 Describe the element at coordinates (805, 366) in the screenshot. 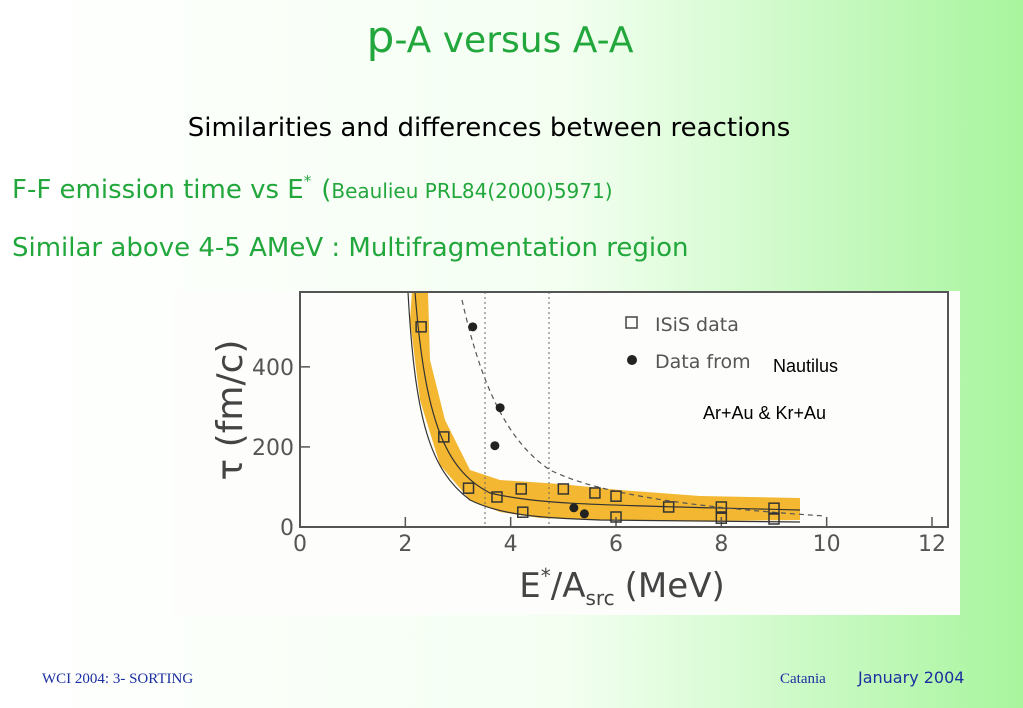

I see `legend-note: Nautilus` at that location.